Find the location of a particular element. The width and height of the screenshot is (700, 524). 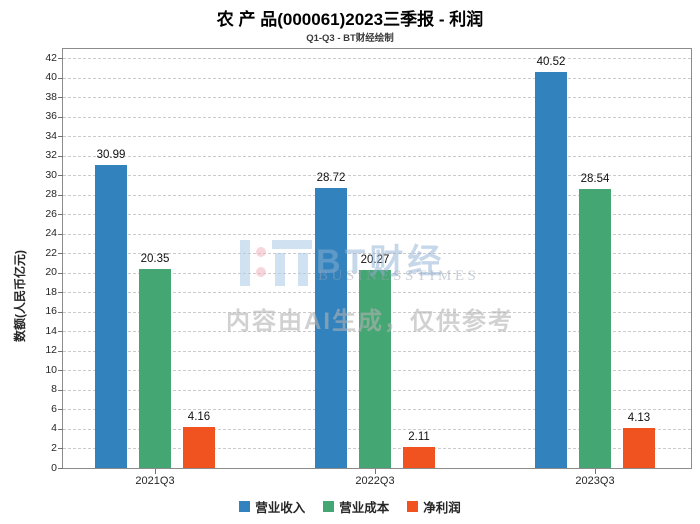

y-tick-label: 10 is located at coordinates (51, 369).